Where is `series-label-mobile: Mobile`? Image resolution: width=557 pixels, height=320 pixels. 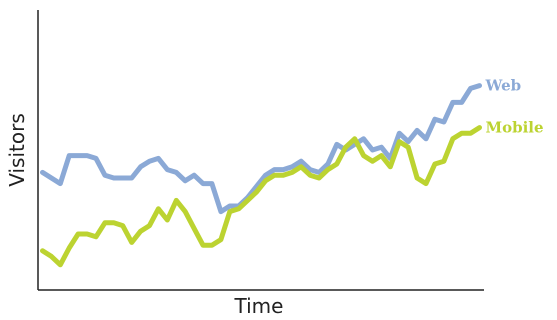 series-label-mobile: Mobile is located at coordinates (515, 128).